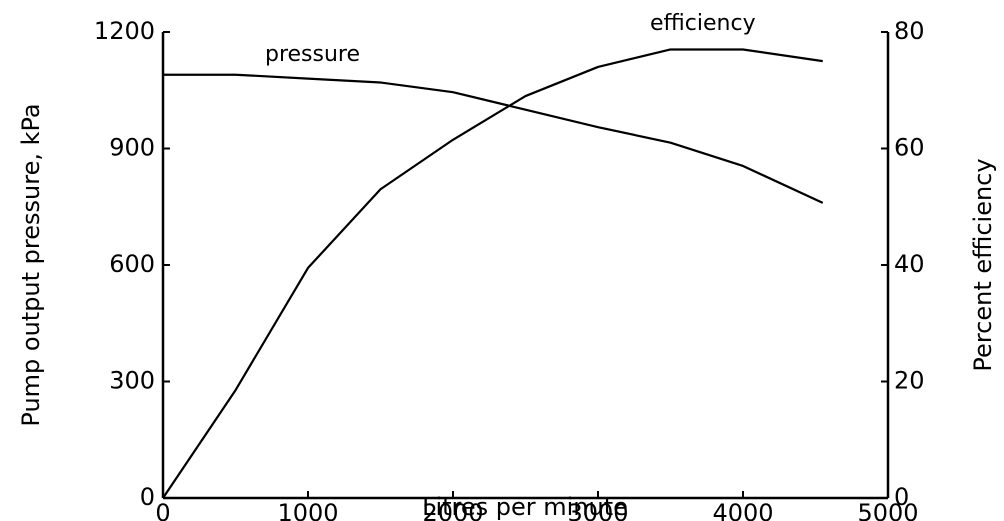 The width and height of the screenshot is (1004, 521). I want to click on y2-tick-label: 60, so click(909, 148).